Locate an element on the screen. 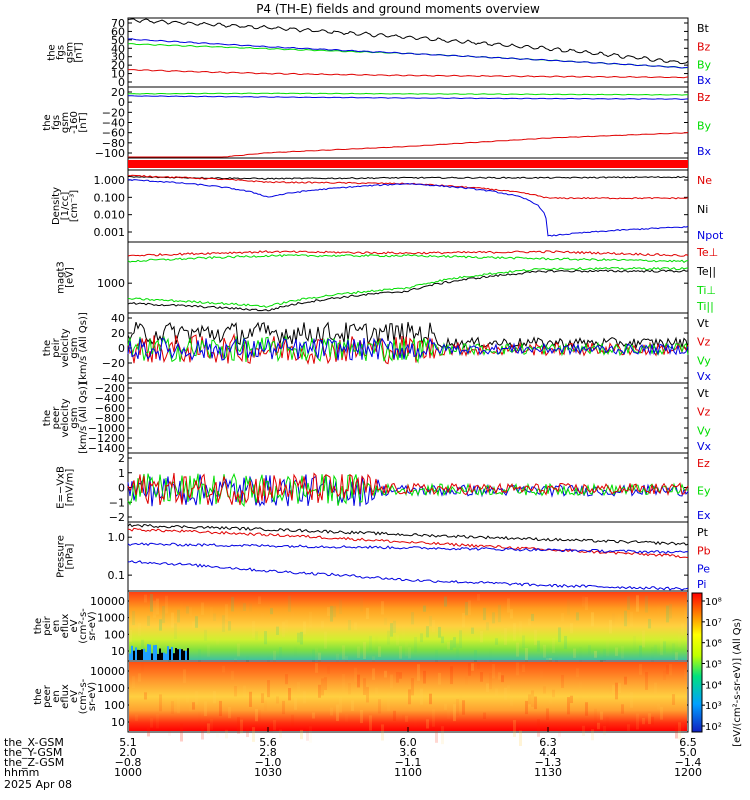 The width and height of the screenshot is (750, 800). y-tick-label: 1.0 is located at coordinates (117, 537).